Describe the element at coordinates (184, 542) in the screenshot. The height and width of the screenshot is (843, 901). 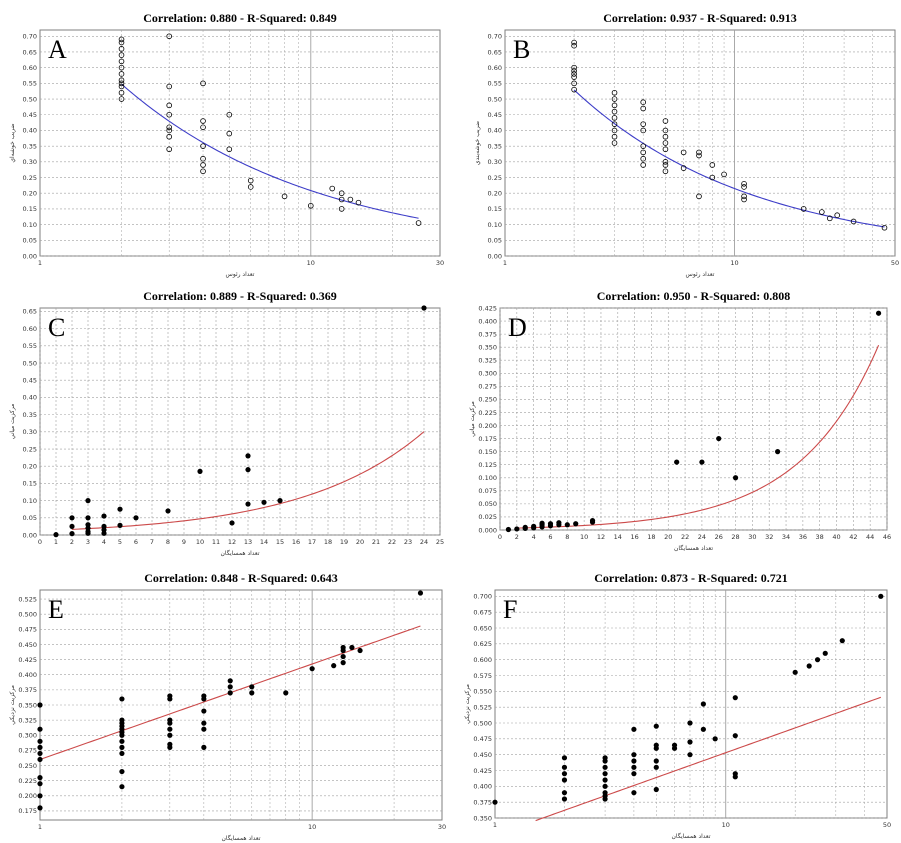
I see `x-tick-label: 9` at that location.